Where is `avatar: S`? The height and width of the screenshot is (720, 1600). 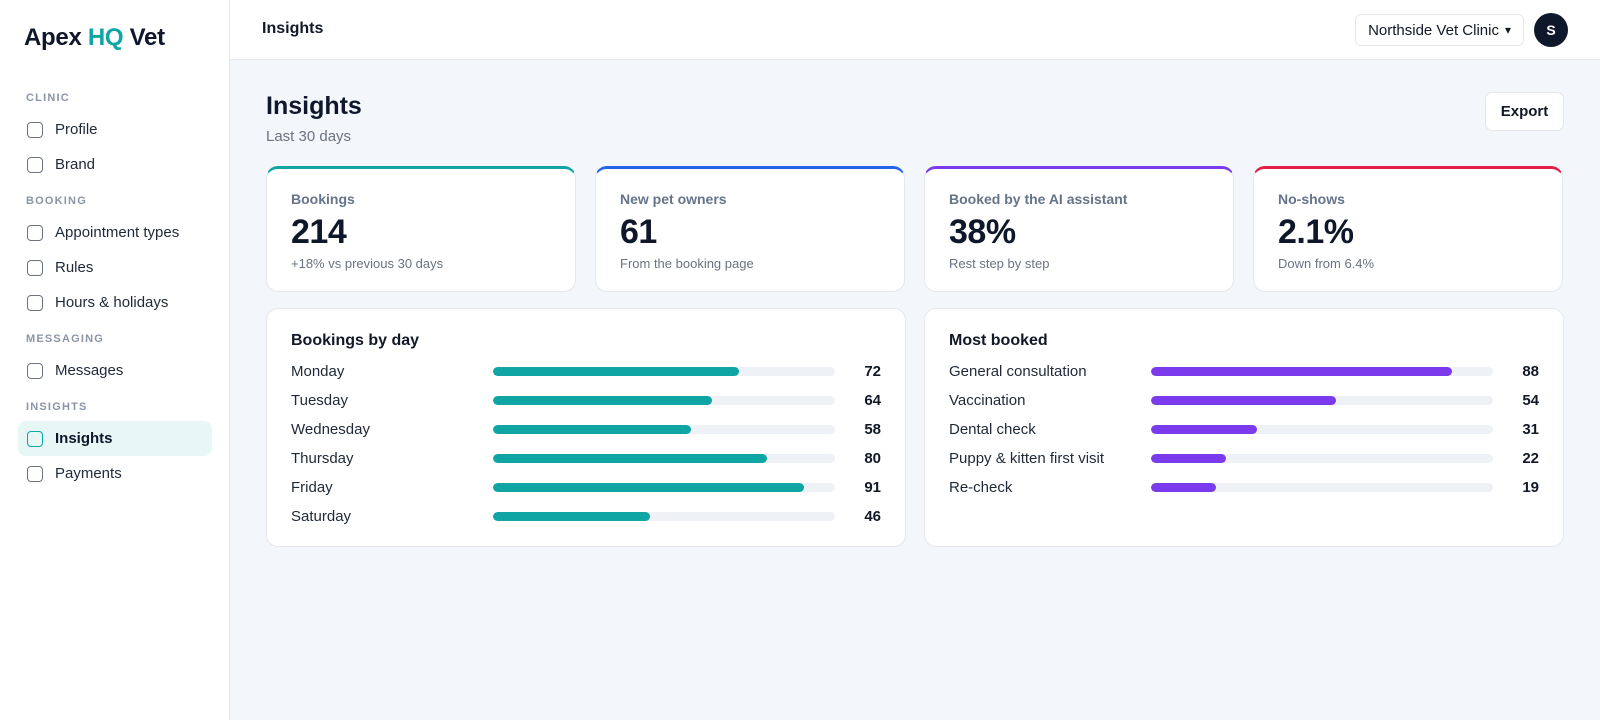 avatar: S is located at coordinates (1551, 30).